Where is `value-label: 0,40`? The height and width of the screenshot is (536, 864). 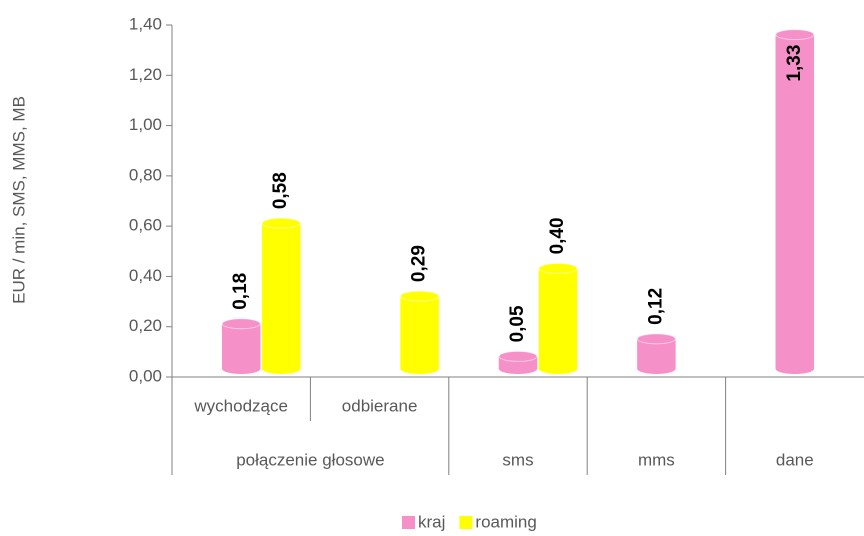 value-label: 0,40 is located at coordinates (557, 235).